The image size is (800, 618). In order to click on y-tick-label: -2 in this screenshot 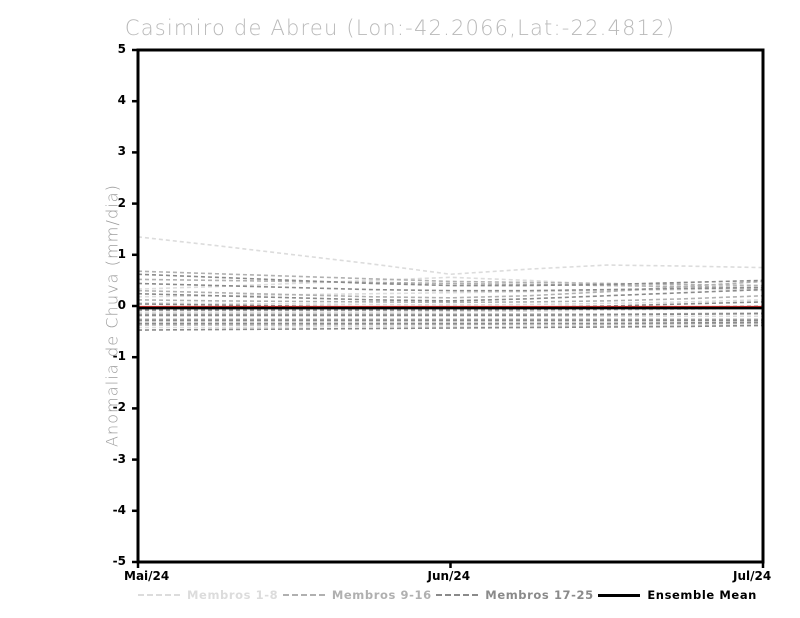, I will do `click(119, 407)`.